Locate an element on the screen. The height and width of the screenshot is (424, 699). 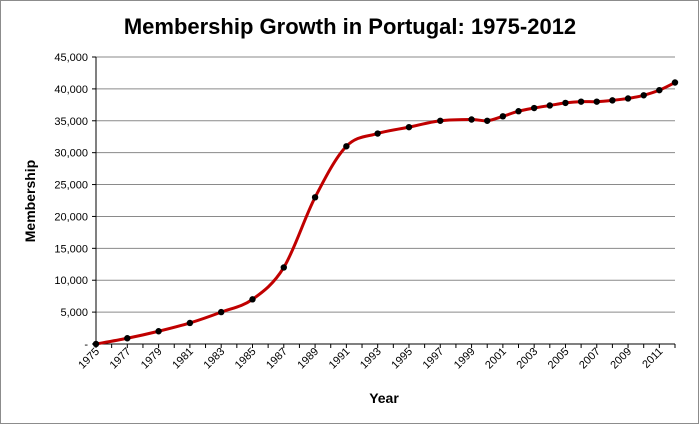
data-point-1989 is located at coordinates (315, 197).